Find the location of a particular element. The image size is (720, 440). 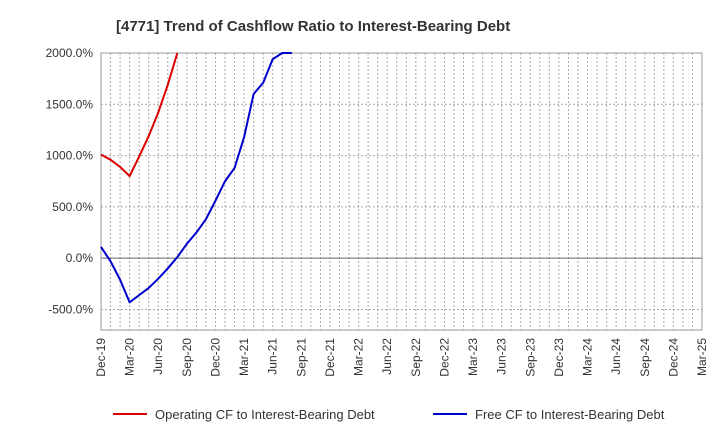

x-tick-label: Sep-22 is located at coordinates (416, 357).